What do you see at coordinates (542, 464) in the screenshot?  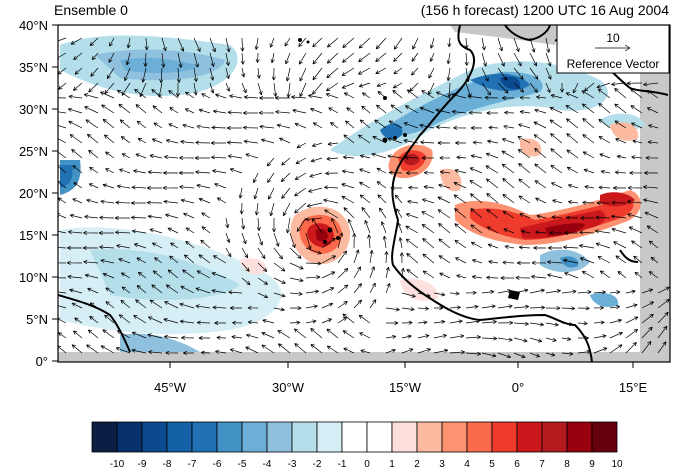 I see `colorbar-label: 7` at bounding box center [542, 464].